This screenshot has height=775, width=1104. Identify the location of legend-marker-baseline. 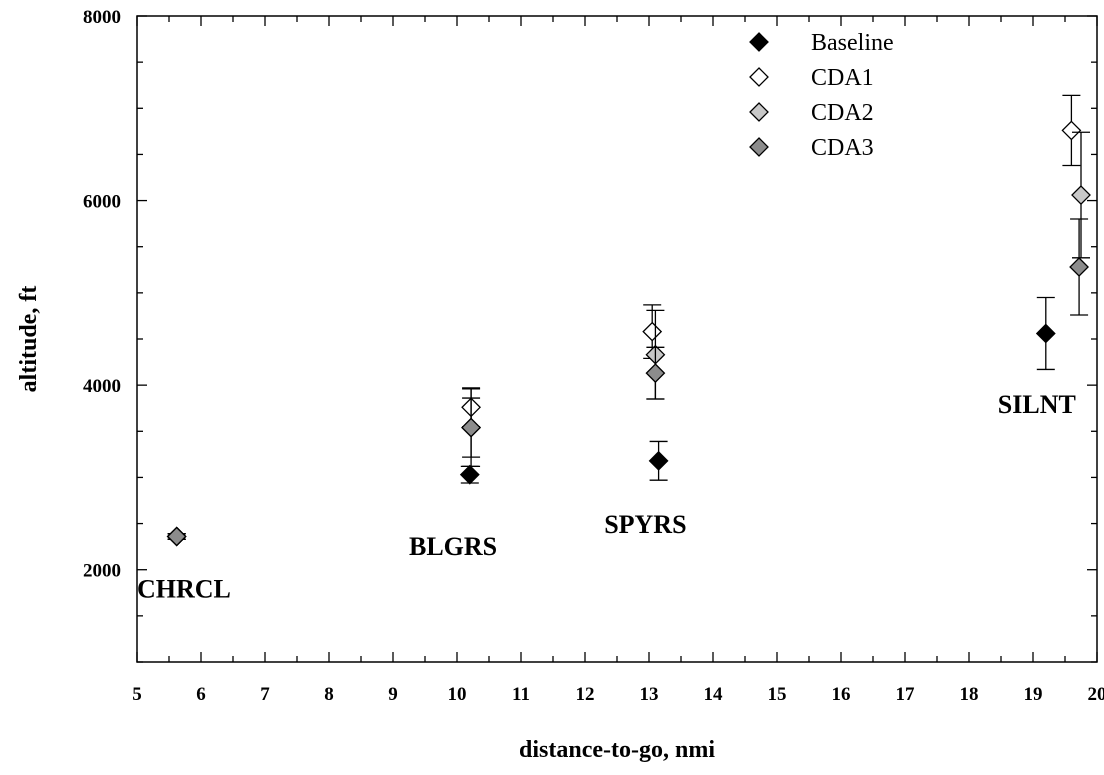
(759, 42).